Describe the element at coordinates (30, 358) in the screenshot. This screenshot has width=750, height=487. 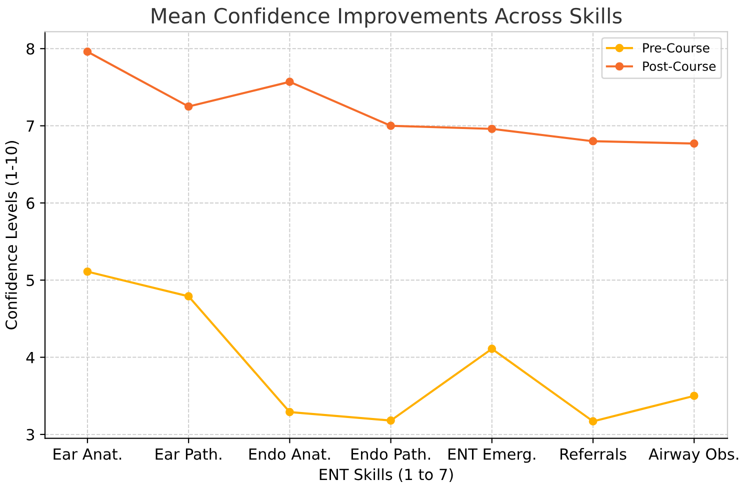
I see `y-tick-label: 4` at that location.